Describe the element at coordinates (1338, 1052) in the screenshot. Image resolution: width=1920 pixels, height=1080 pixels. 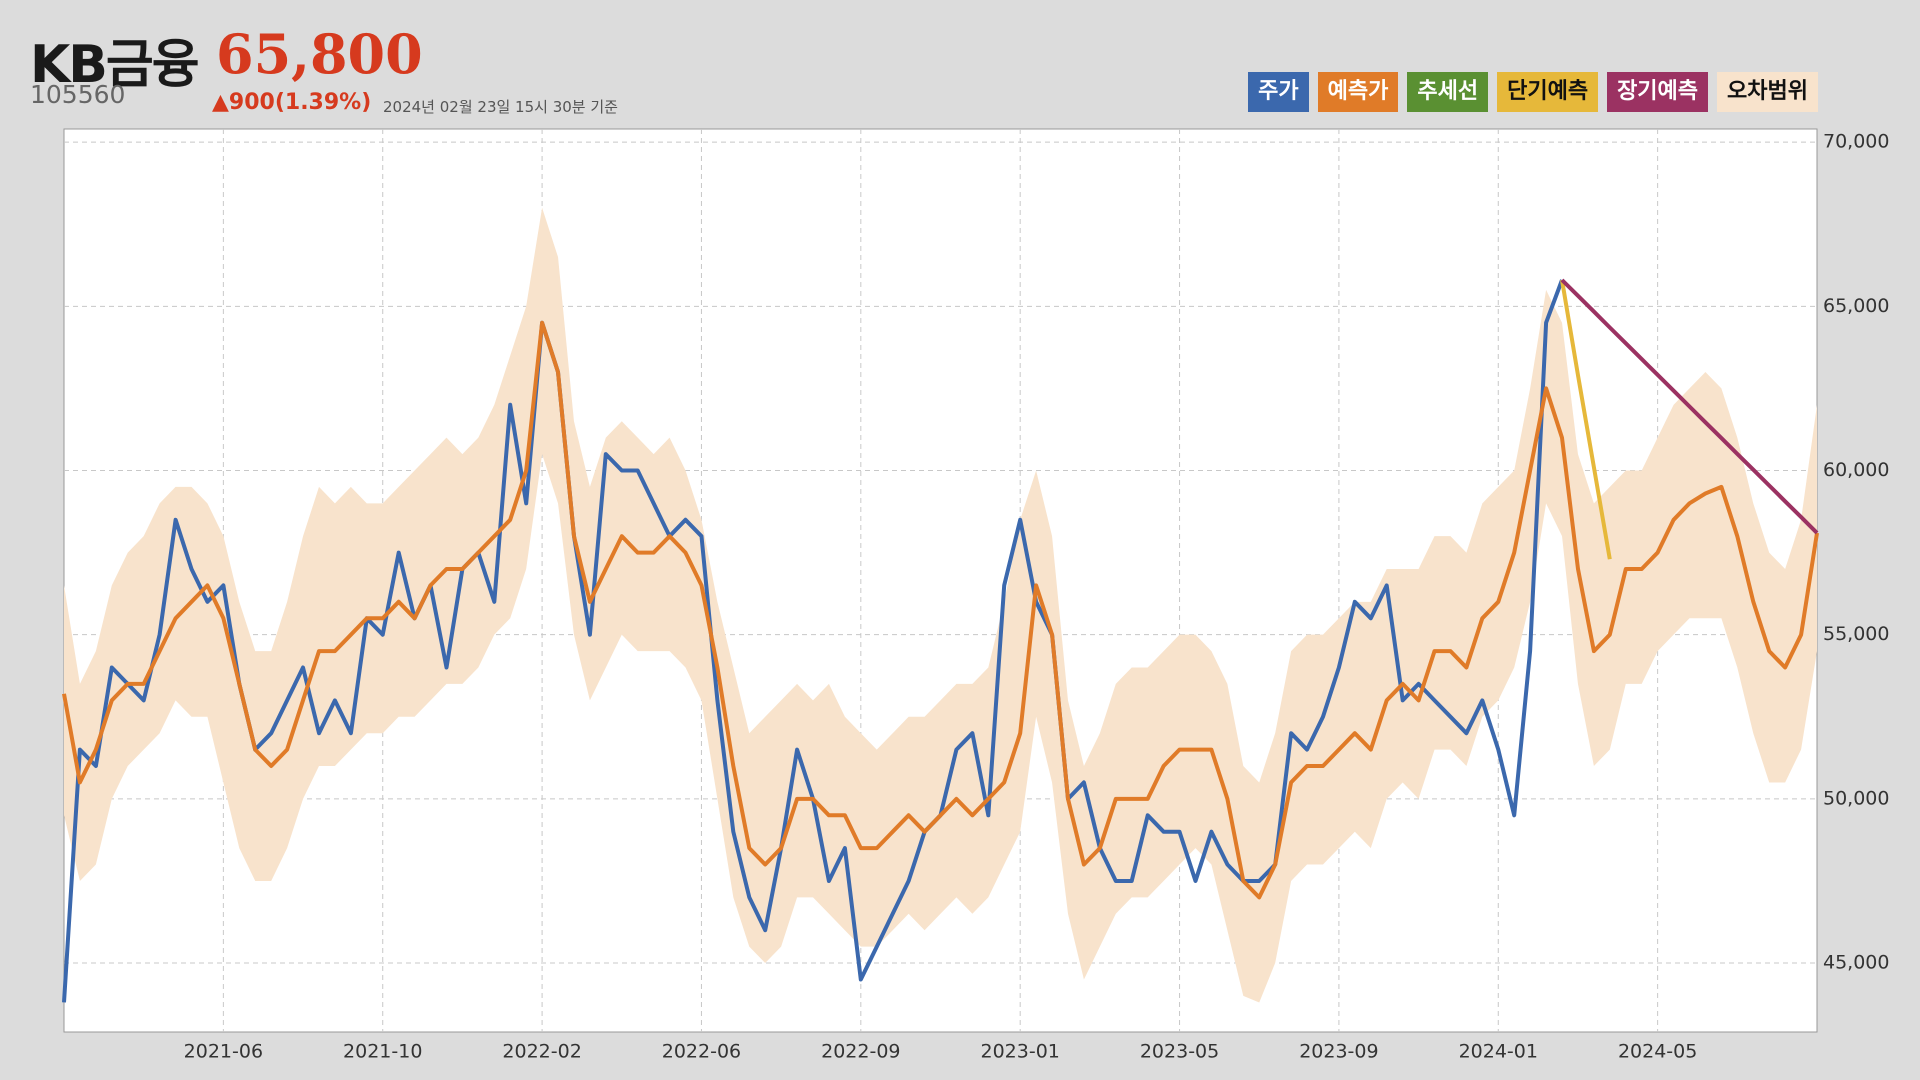
I see `x-tick-label: 2023-09` at that location.